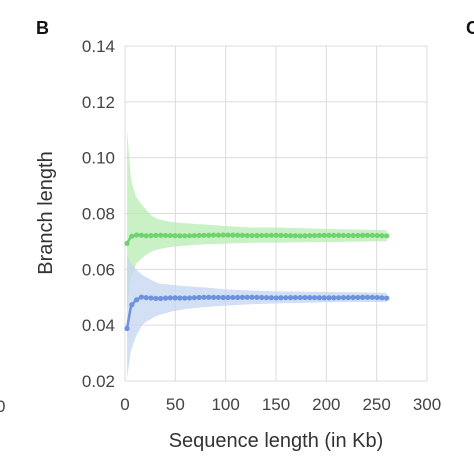  I want to click on edge-right-label: C, so click(470, 28).